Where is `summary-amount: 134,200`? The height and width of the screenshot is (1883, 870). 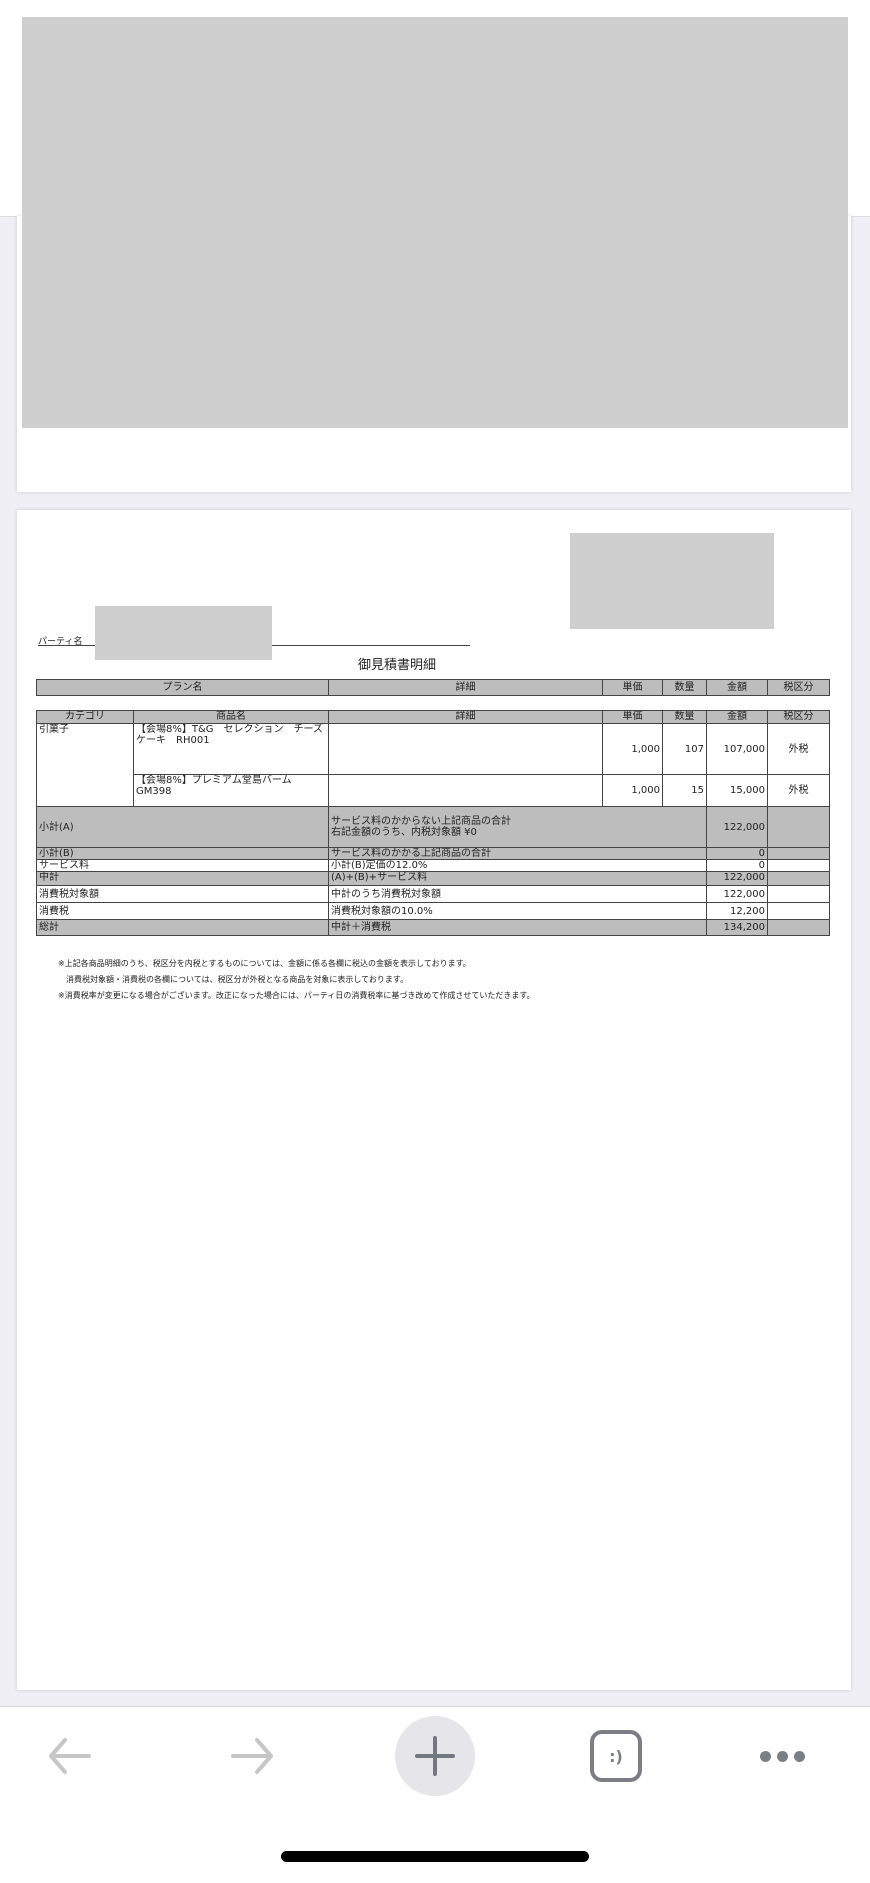 summary-amount: 134,200 is located at coordinates (737, 927).